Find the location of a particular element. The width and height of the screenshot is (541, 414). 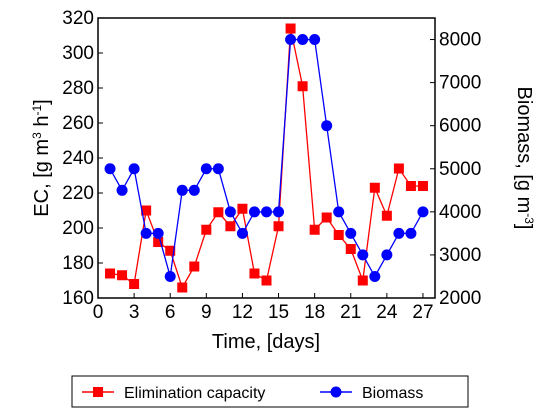

y-left-tick-label: 200 is located at coordinates (78, 228).